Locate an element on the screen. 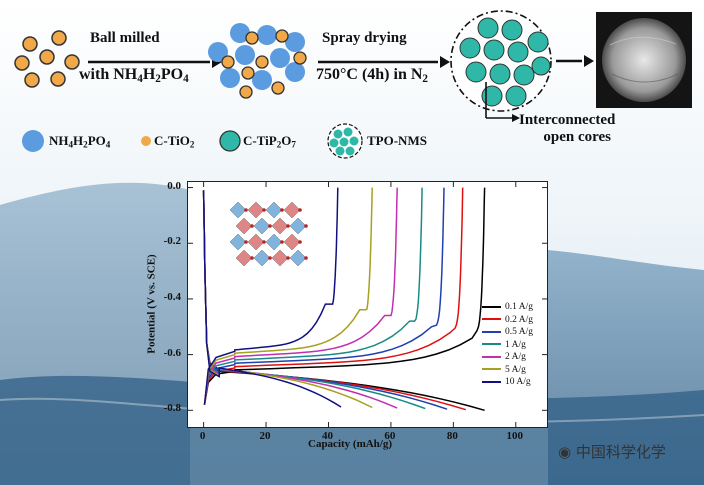 The height and width of the screenshot is (485, 704). legend-item: 10 A/g is located at coordinates (506, 382).